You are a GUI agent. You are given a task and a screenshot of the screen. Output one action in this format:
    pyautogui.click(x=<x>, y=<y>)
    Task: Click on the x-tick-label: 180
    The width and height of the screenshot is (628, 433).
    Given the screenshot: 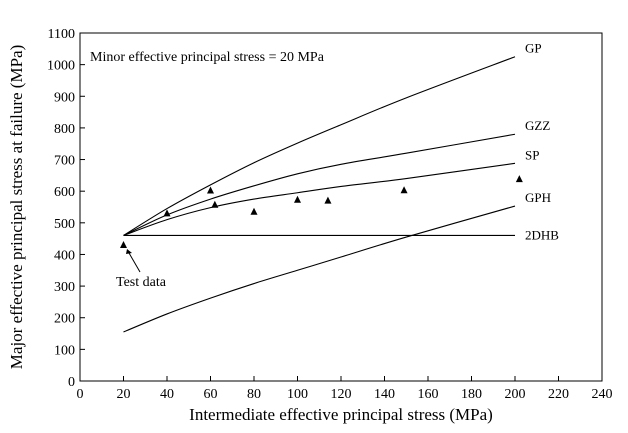 What is the action you would take?
    pyautogui.click(x=471, y=394)
    